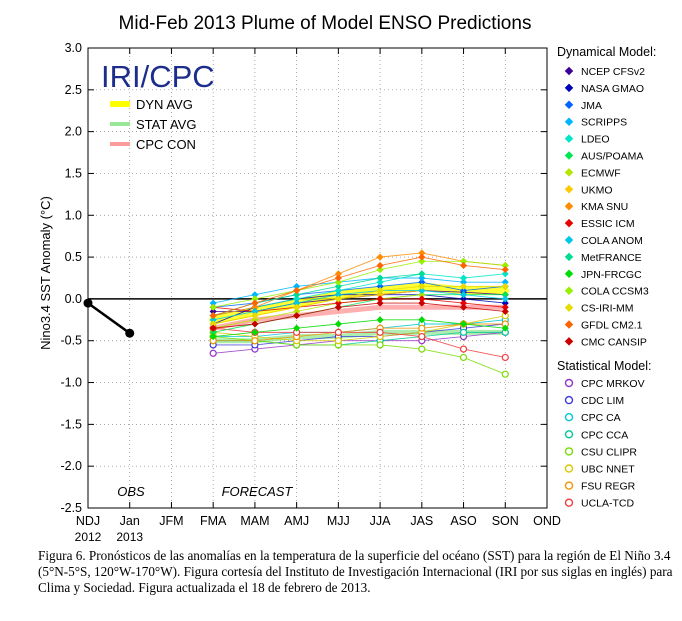 The height and width of the screenshot is (621, 682). Describe the element at coordinates (547, 521) in the screenshot. I see `x-tick-label: OND` at that location.